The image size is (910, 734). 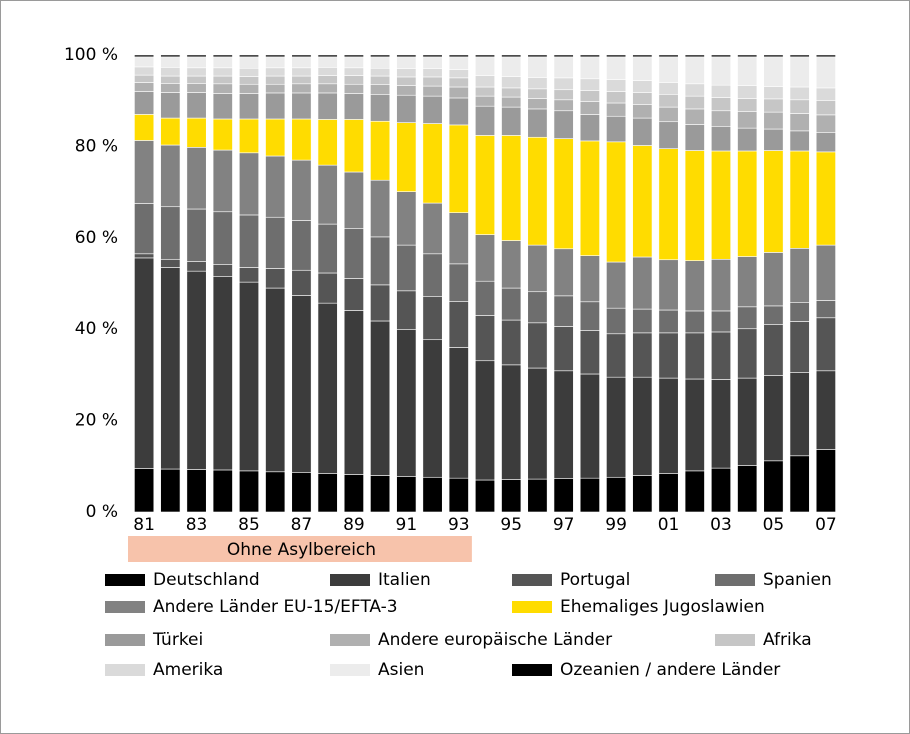 What do you see at coordinates (102, 512) in the screenshot?
I see `y-tick-label: 0 %` at bounding box center [102, 512].